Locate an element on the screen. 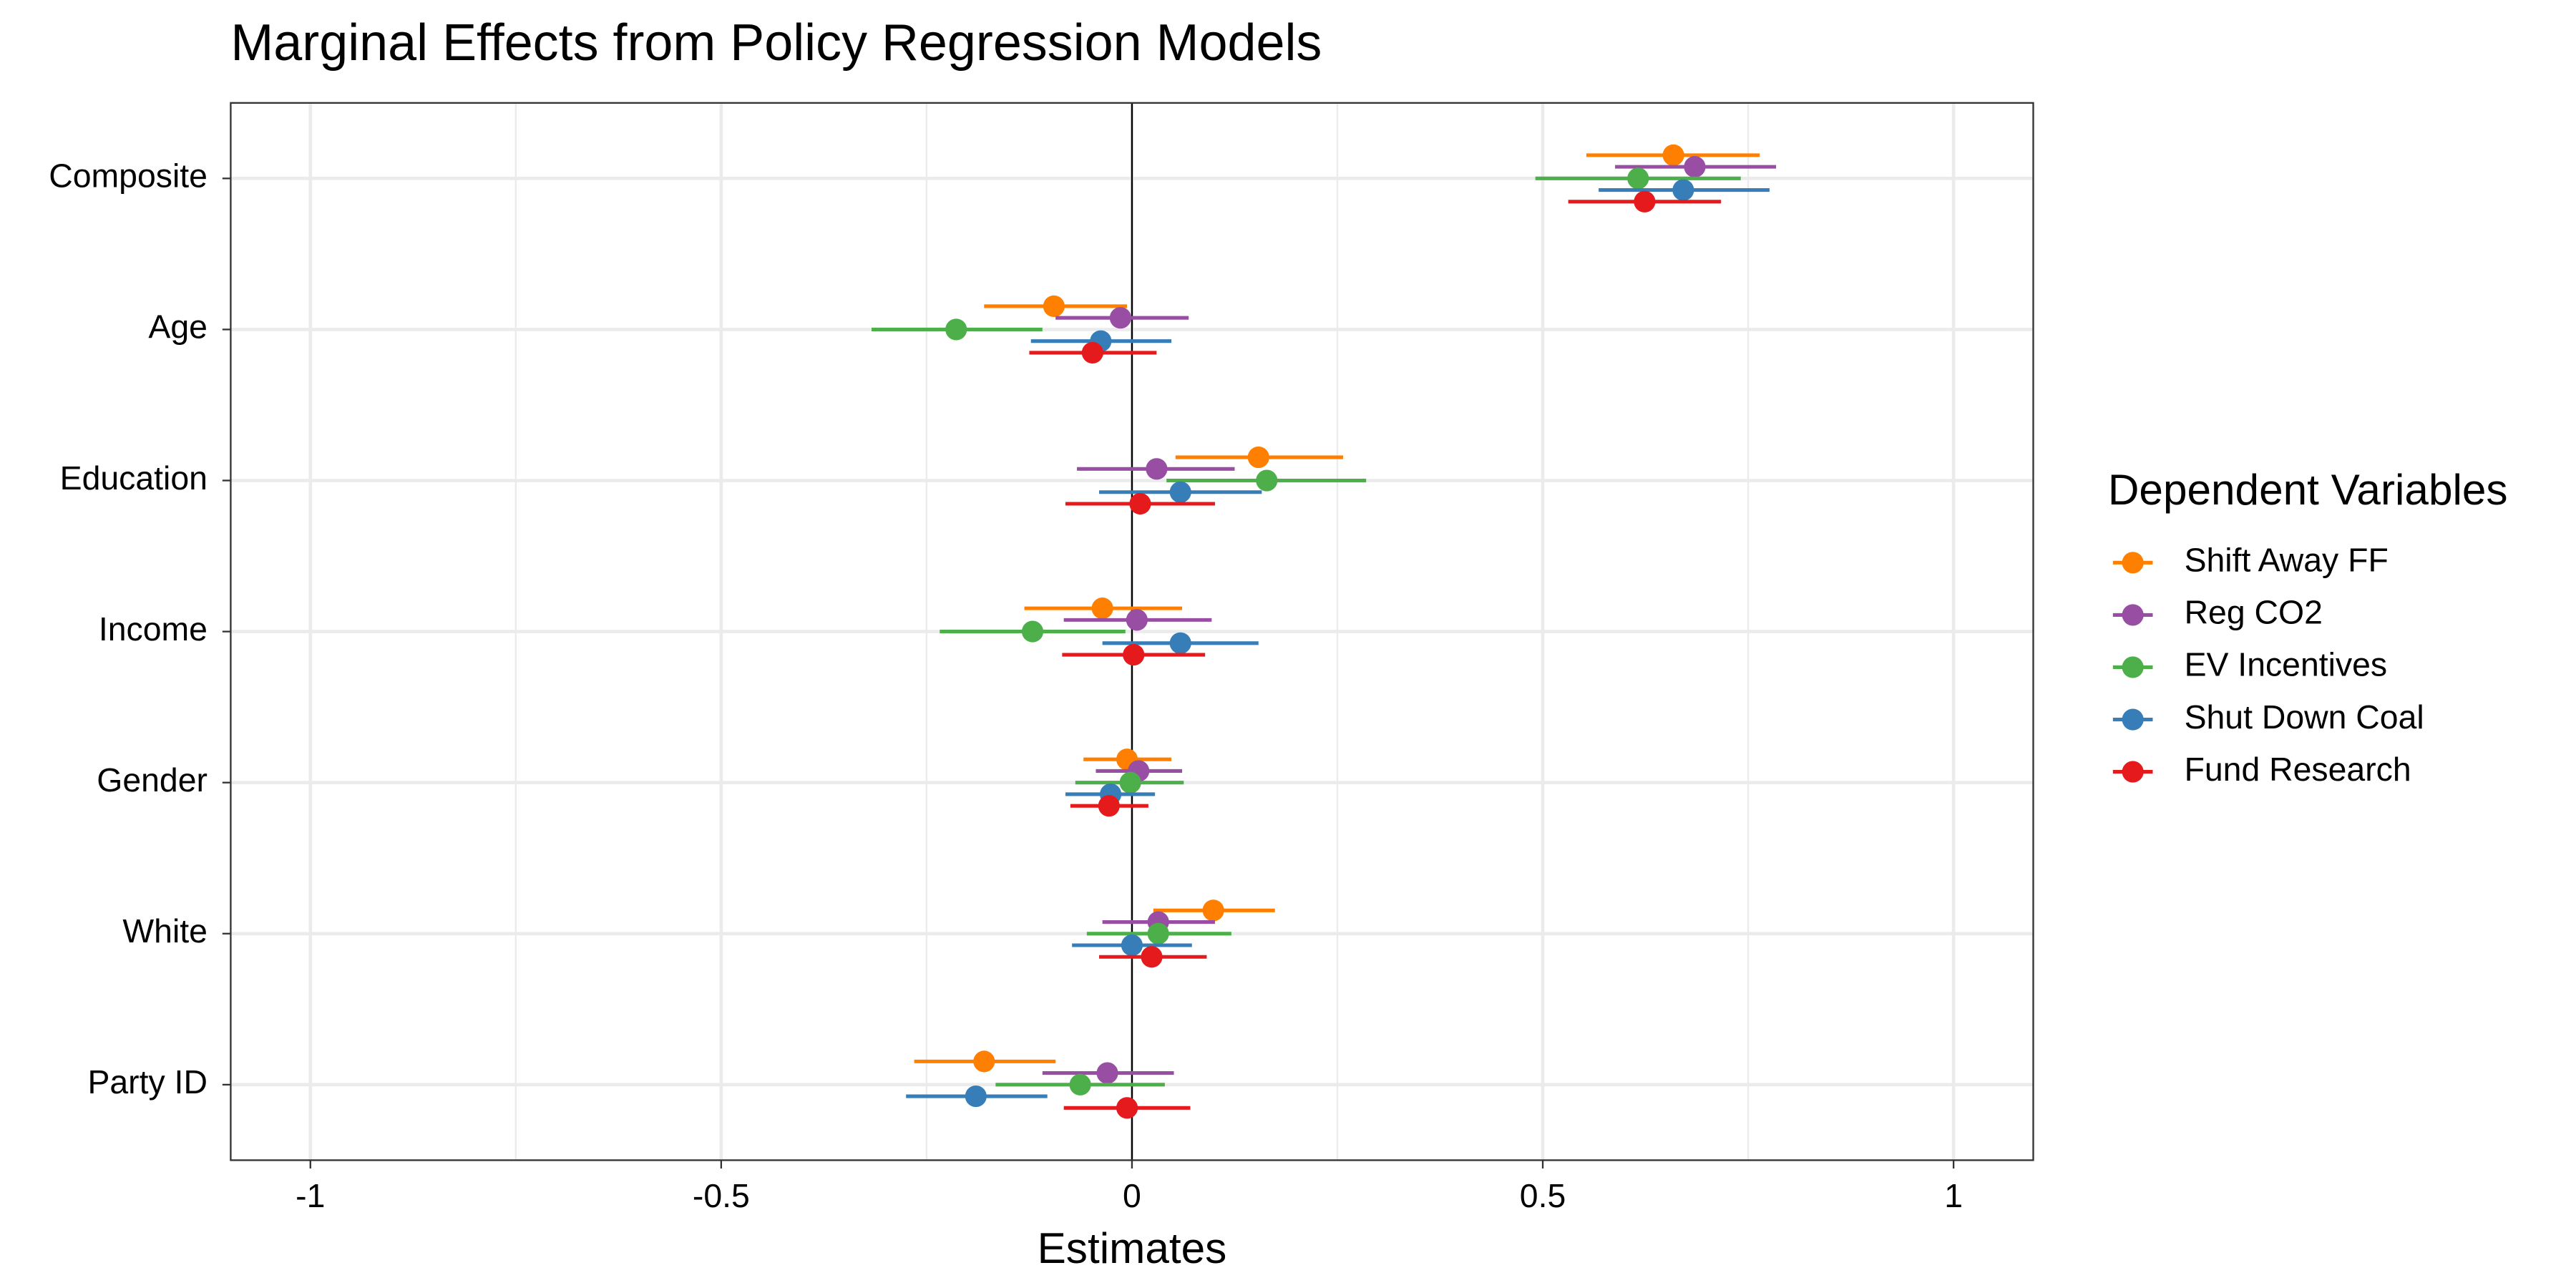 This screenshot has width=2576, height=1288. legend-title: Dependent Variables is located at coordinates (2308, 489).